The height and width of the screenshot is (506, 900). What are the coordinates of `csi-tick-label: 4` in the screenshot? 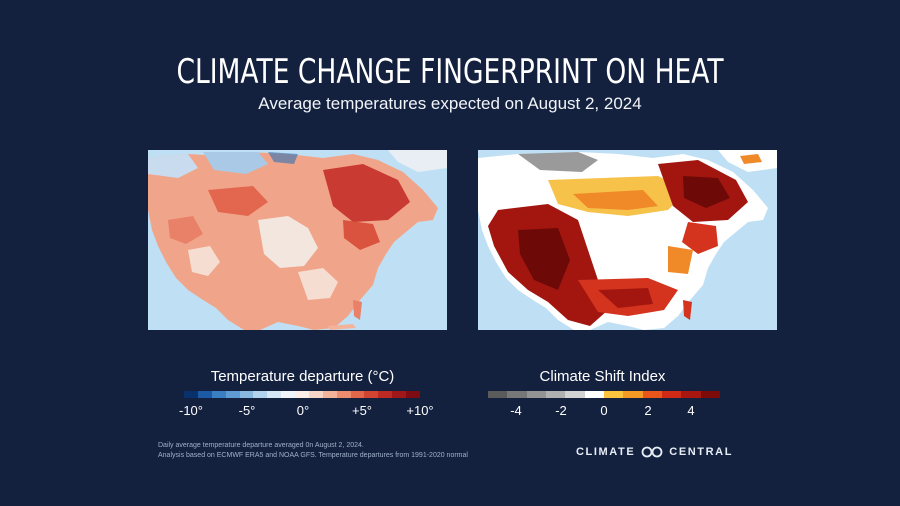 It's located at (691, 410).